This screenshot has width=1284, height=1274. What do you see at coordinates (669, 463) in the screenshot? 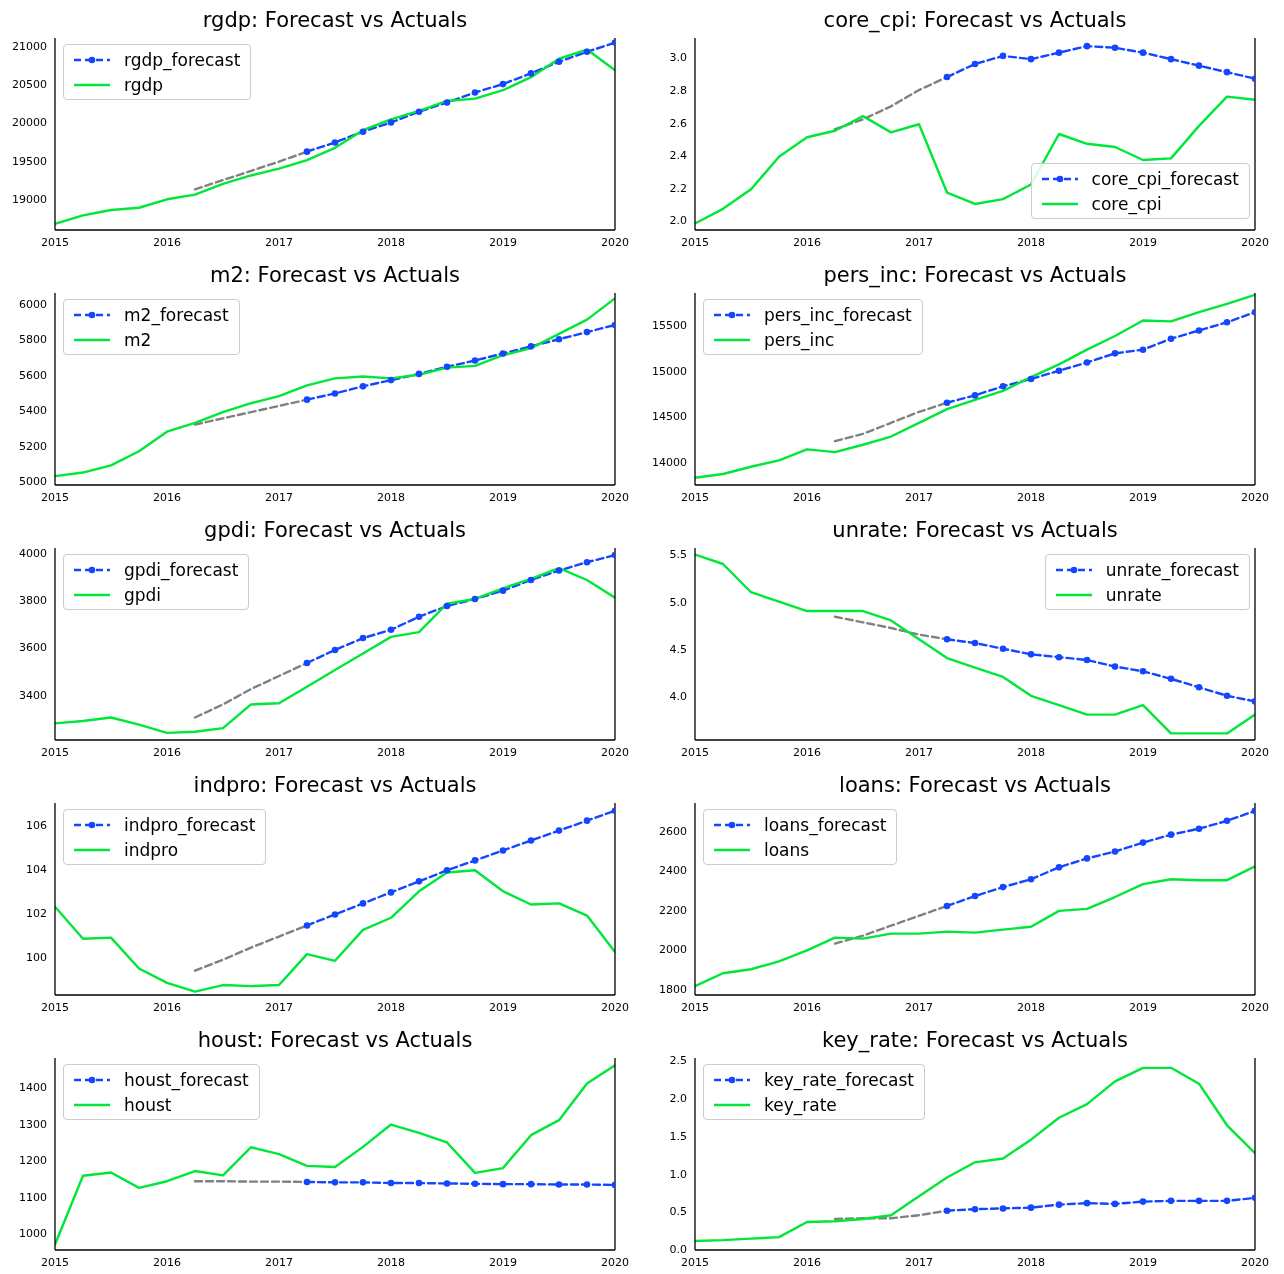
I see `y-tick-label: 14000` at bounding box center [669, 463].